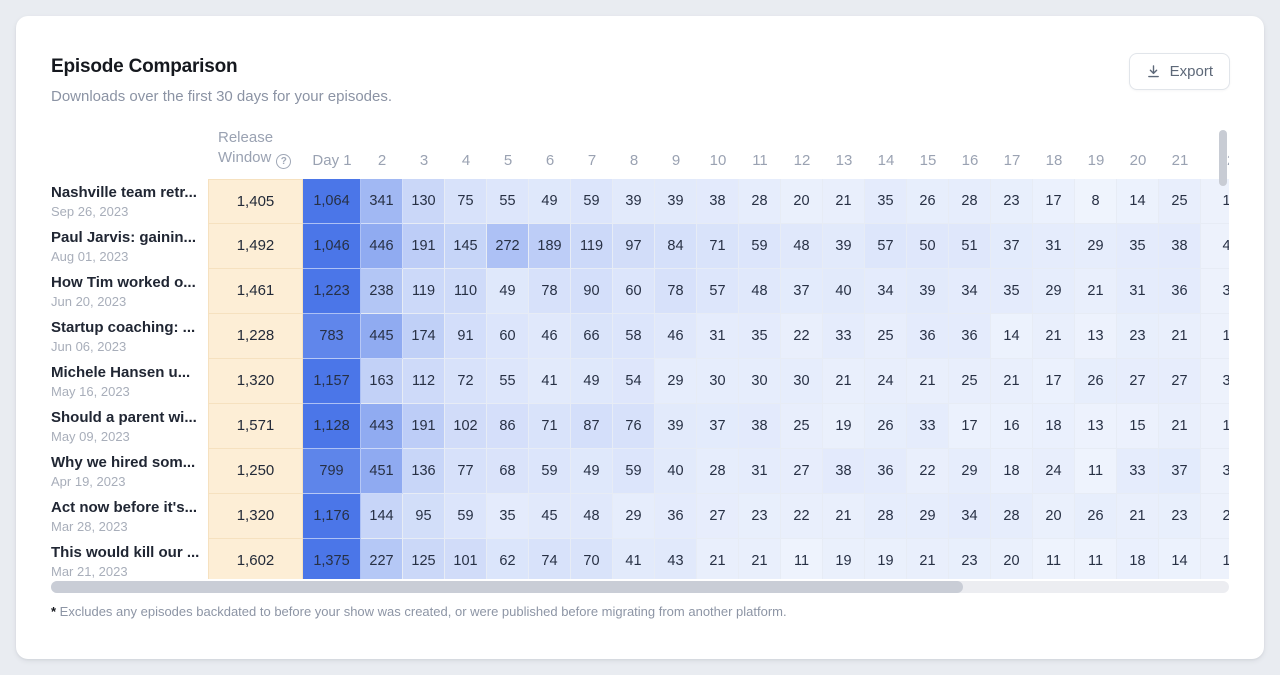 The width and height of the screenshot is (1280, 675). I want to click on heat-cell: 71, so click(718, 246).